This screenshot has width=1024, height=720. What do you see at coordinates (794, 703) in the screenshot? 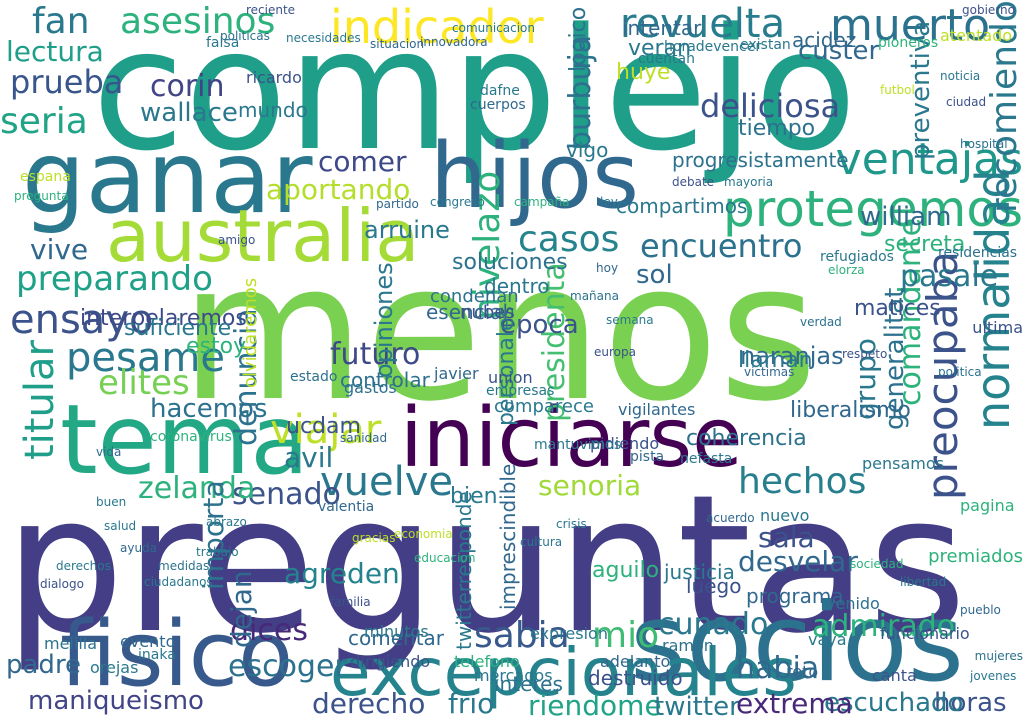
I see `word-extrema: extrema` at bounding box center [794, 703].